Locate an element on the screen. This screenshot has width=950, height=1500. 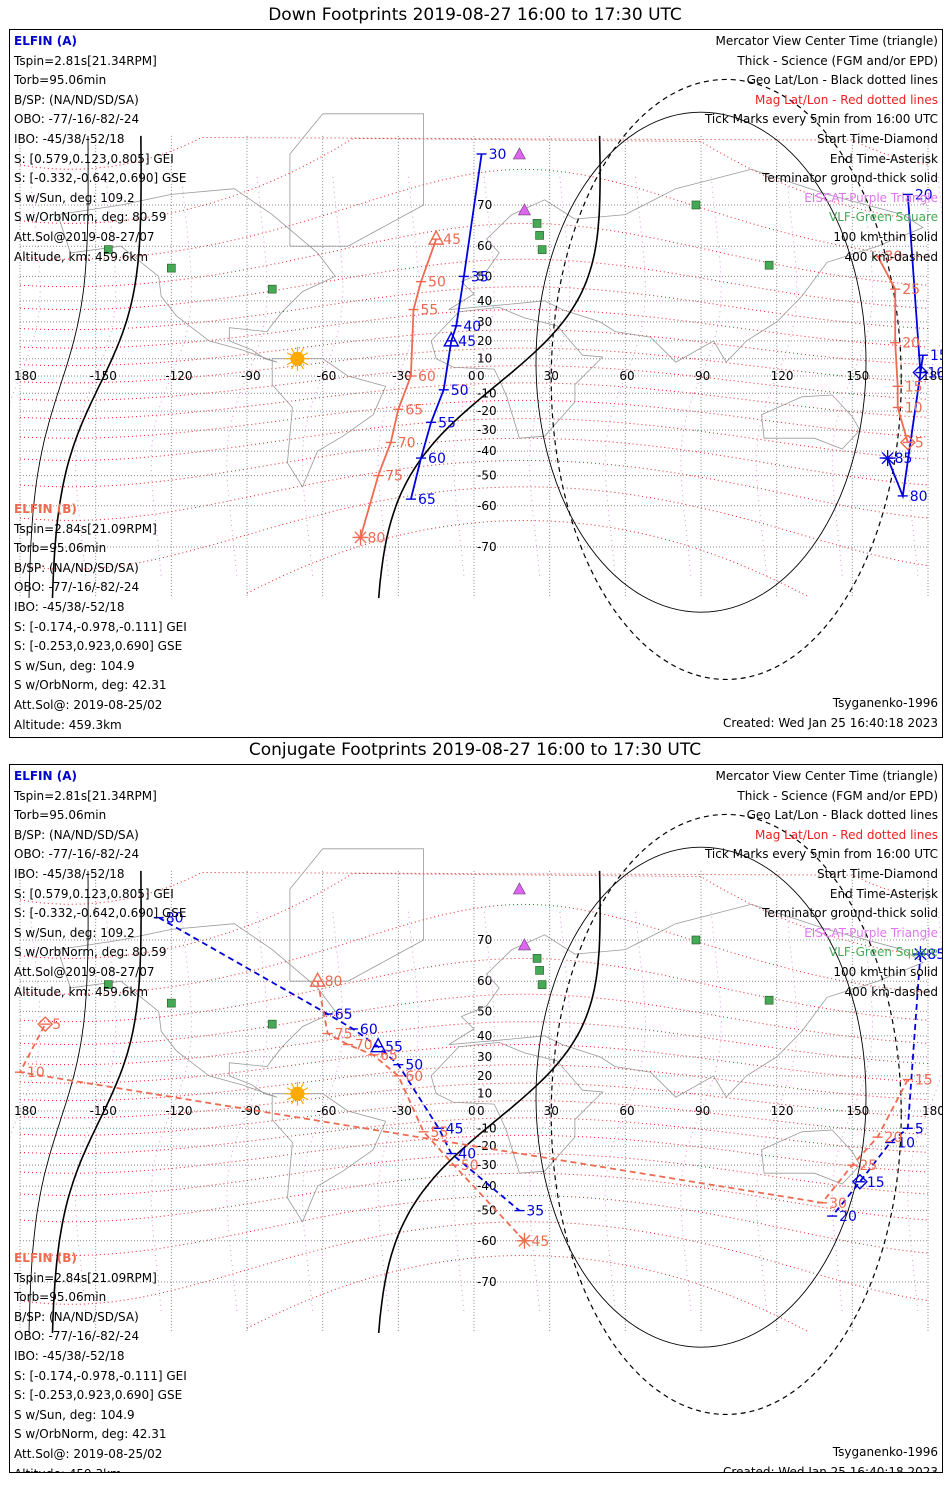
info-line: B/SP: (NA/ND/SD/SA) is located at coordinates (76, 834).